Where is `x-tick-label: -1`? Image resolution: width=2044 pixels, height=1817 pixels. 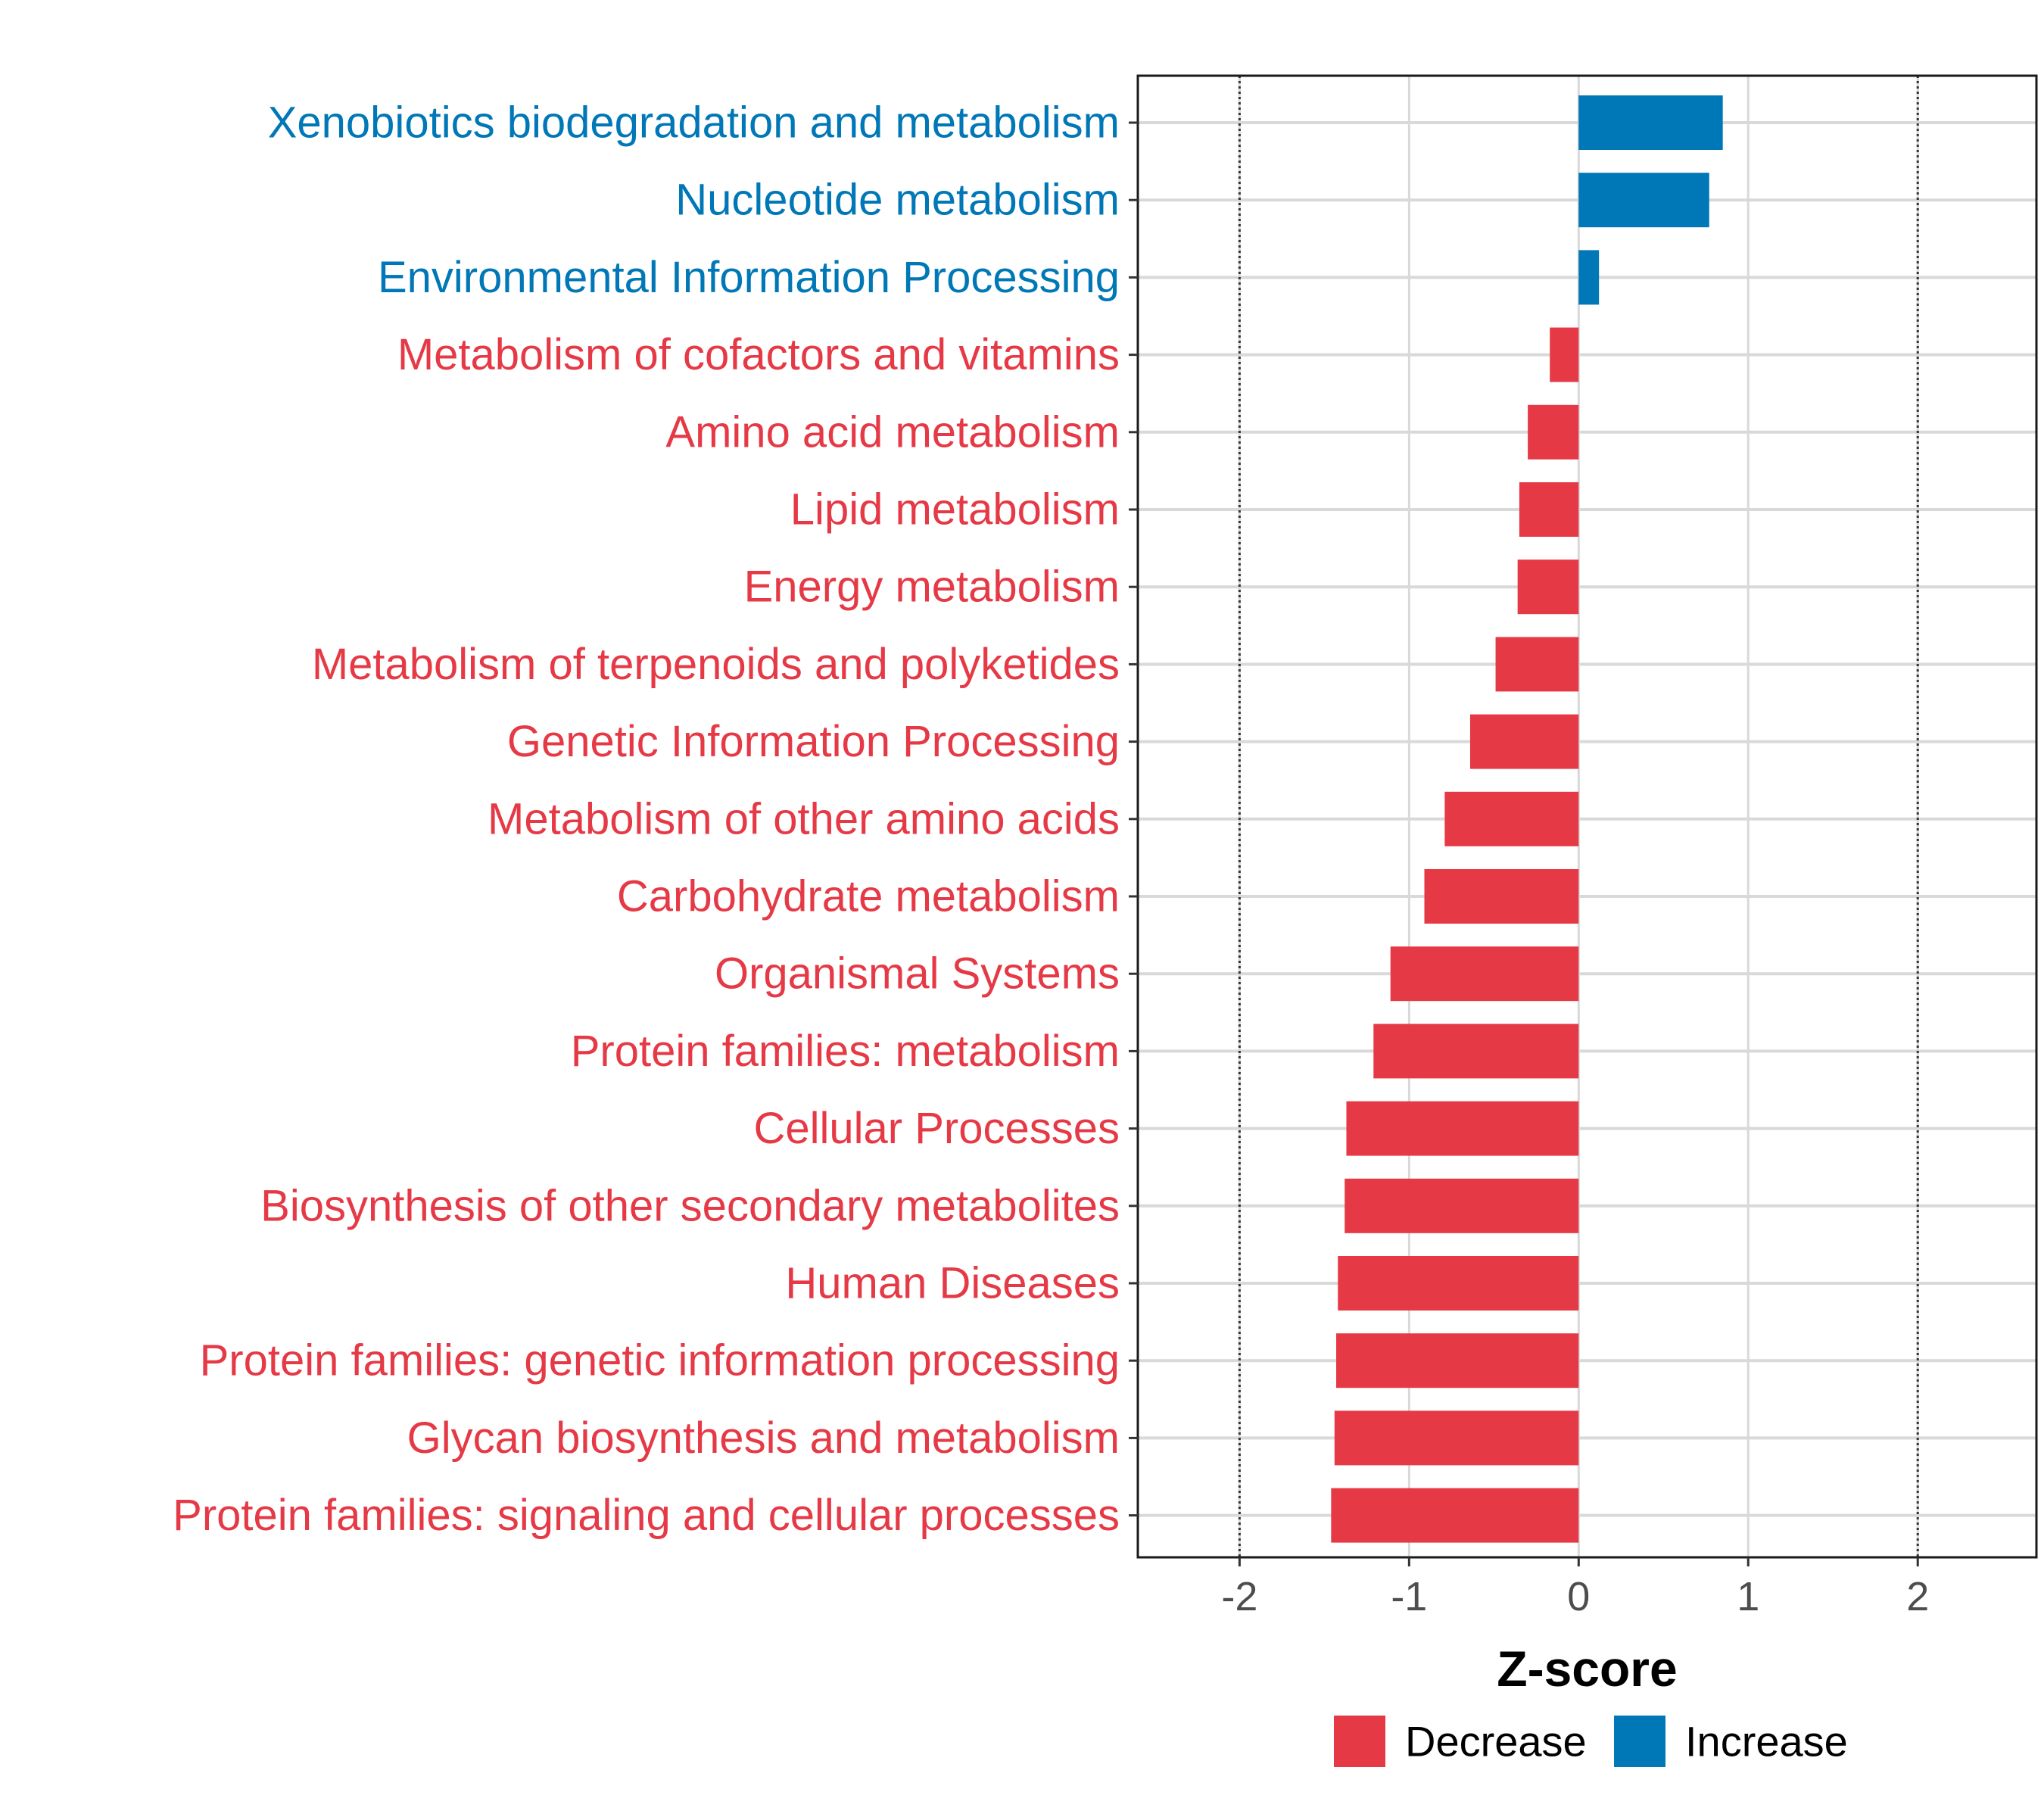
x-tick-label: -1 is located at coordinates (1409, 1596).